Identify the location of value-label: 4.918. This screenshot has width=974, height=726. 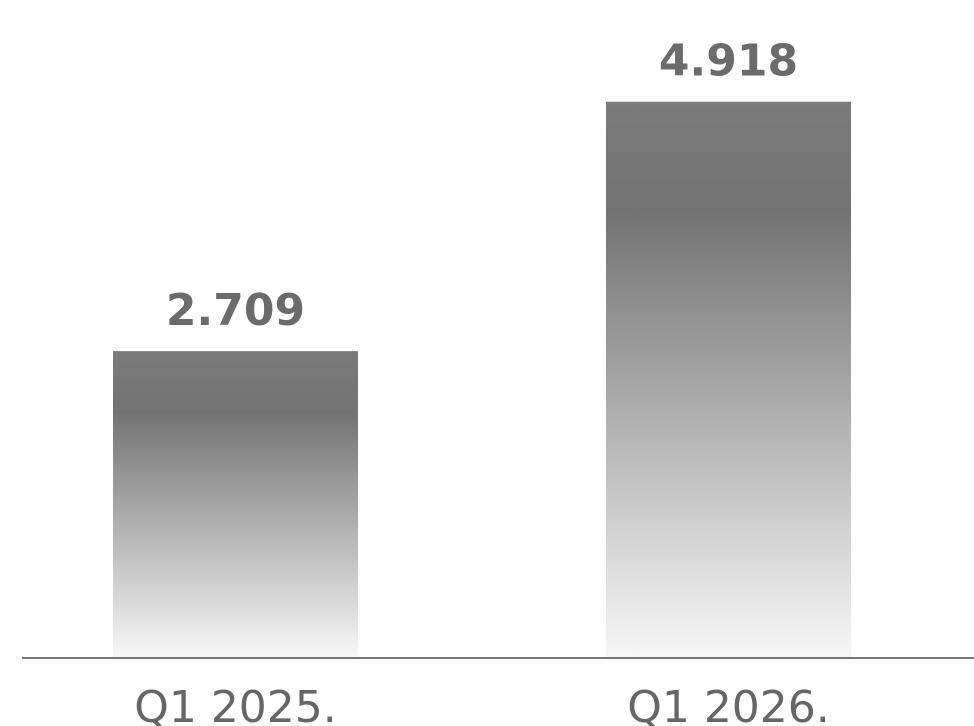
(728, 61).